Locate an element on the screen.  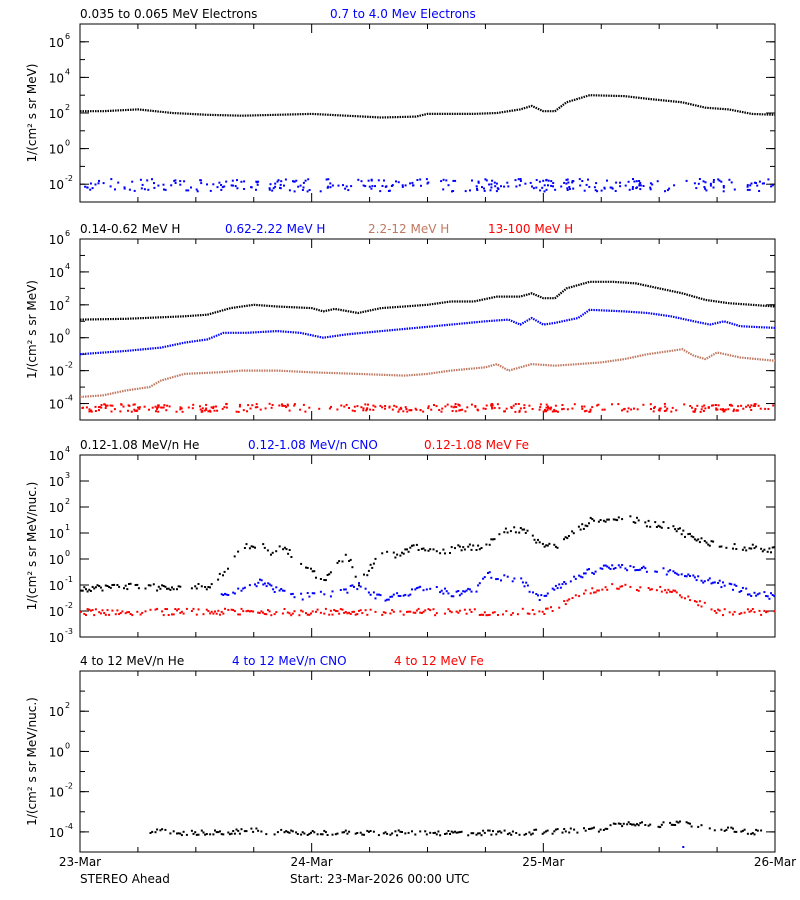
legend-label: 0.7 to 4.0 Mev Electrons is located at coordinates (403, 14).